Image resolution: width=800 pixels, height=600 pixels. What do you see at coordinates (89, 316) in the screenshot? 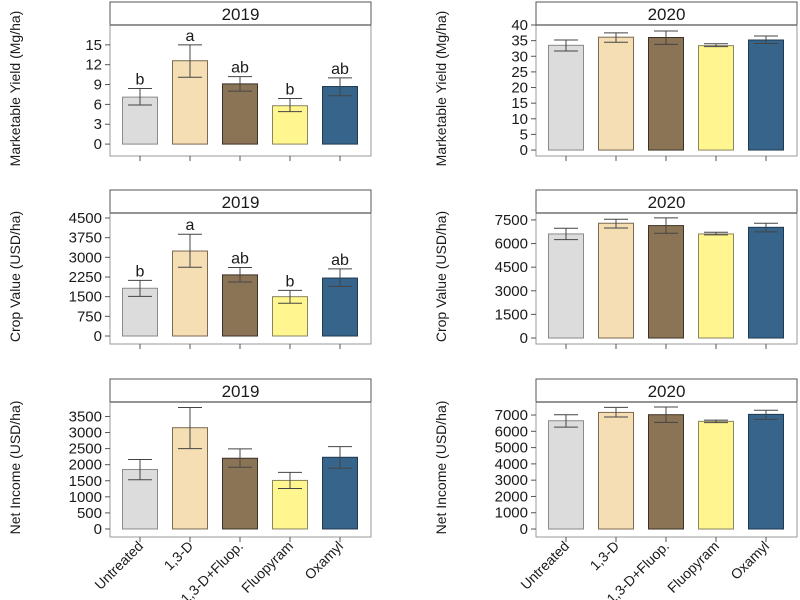
I see `y-tick-label: 750` at bounding box center [89, 316].